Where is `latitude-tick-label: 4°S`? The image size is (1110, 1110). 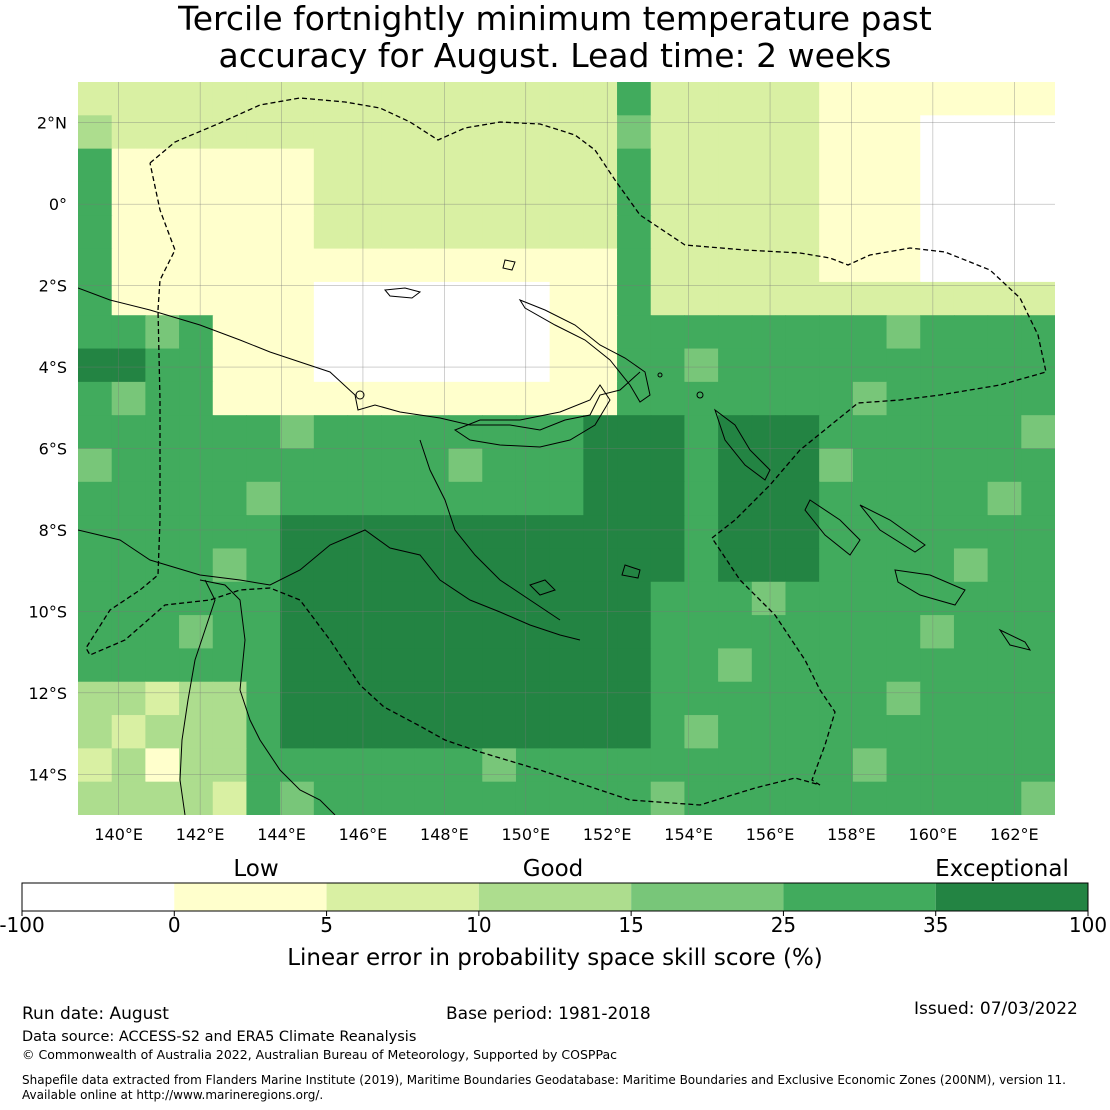 latitude-tick-label: 4°S is located at coordinates (53, 367).